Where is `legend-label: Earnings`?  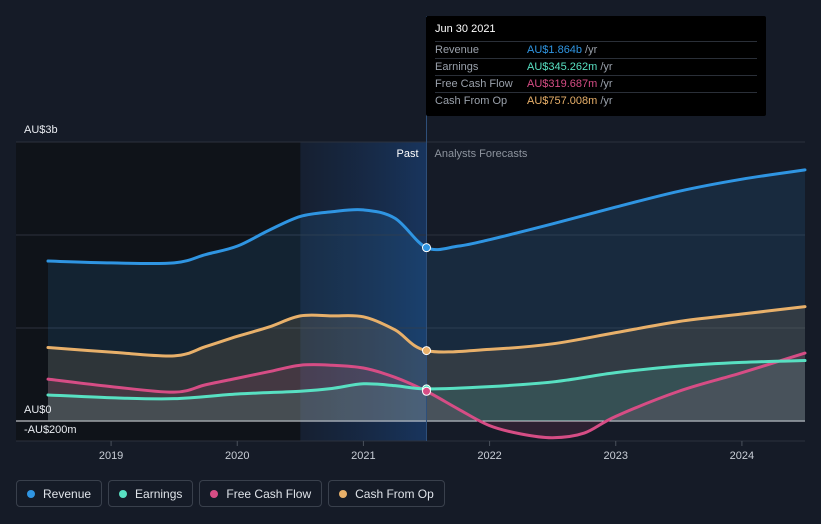 legend-label: Earnings is located at coordinates (159, 493).